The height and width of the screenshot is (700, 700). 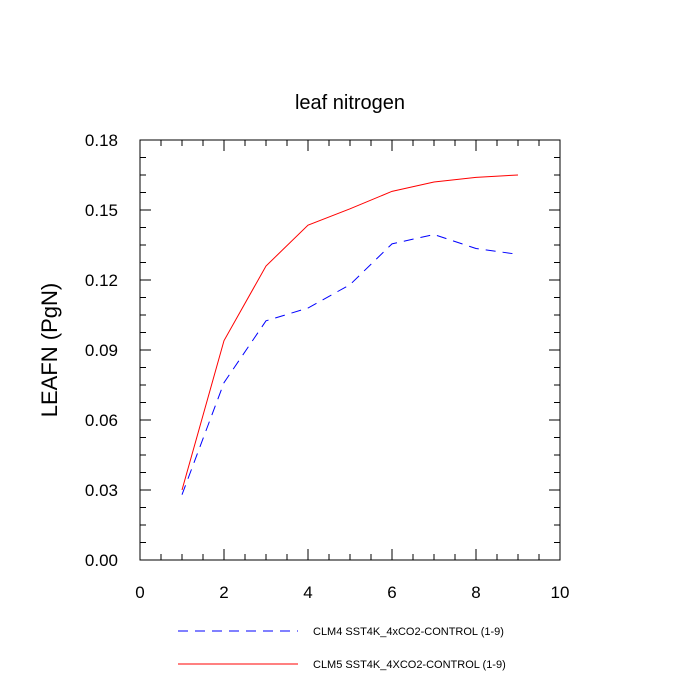 What do you see at coordinates (560, 592) in the screenshot?
I see `x-tick-label: 10` at bounding box center [560, 592].